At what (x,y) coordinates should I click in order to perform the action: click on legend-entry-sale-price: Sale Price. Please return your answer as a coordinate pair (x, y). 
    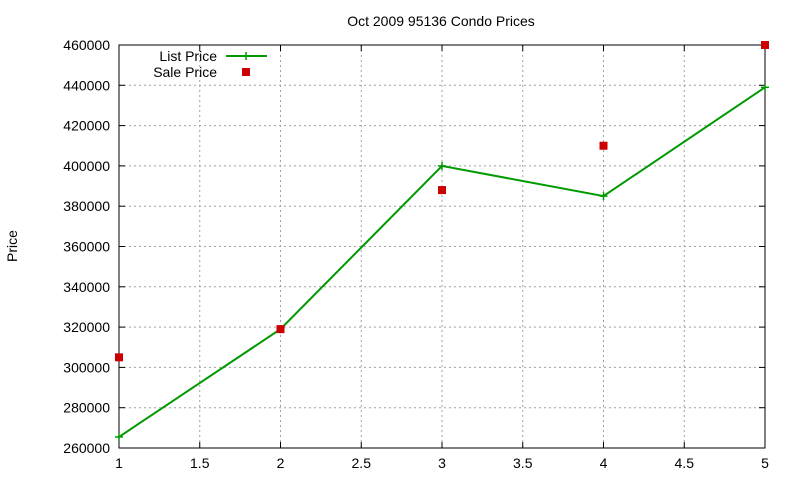
    Looking at the image, I should click on (201, 72).